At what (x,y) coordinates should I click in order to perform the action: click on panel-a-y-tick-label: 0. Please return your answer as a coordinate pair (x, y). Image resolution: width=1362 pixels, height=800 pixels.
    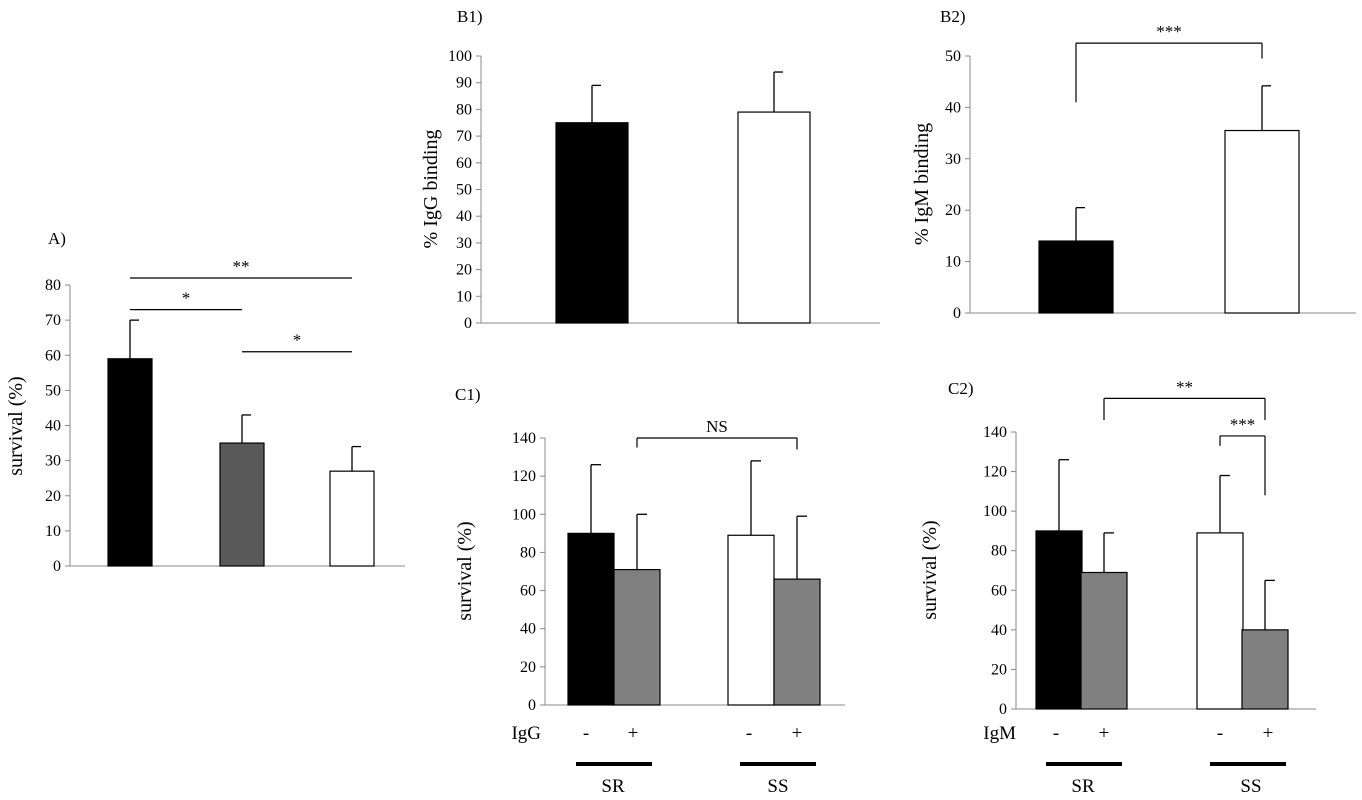
    Looking at the image, I should click on (57, 566).